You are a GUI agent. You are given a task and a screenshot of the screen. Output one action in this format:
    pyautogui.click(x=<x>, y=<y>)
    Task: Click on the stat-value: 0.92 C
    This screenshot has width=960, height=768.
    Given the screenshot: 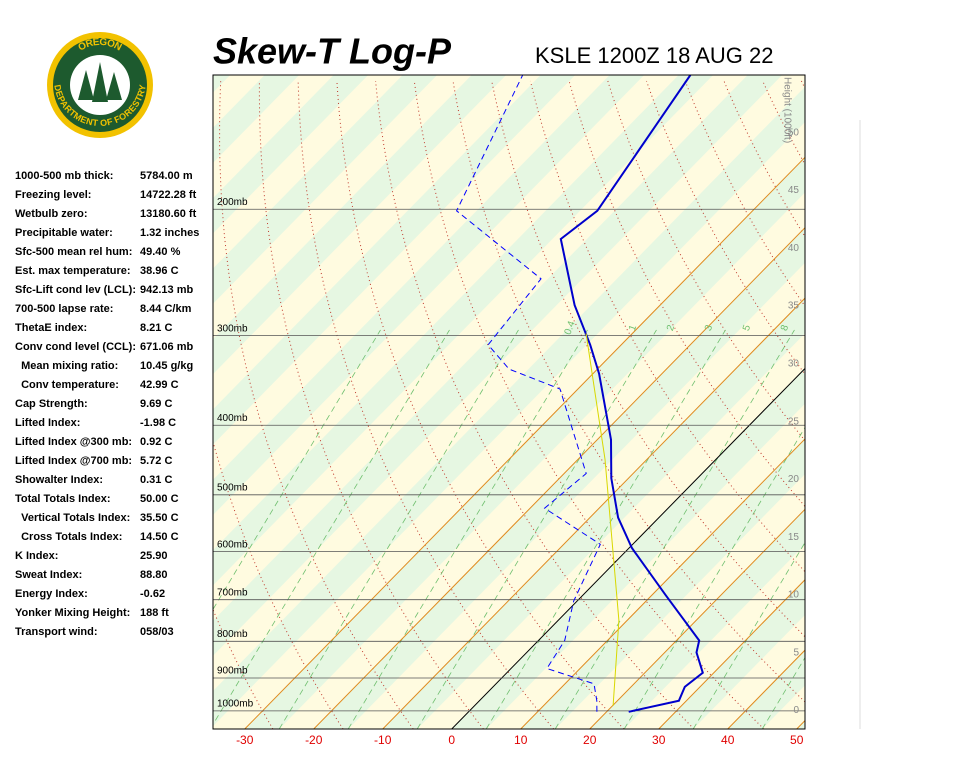 What is the action you would take?
    pyautogui.click(x=156, y=442)
    